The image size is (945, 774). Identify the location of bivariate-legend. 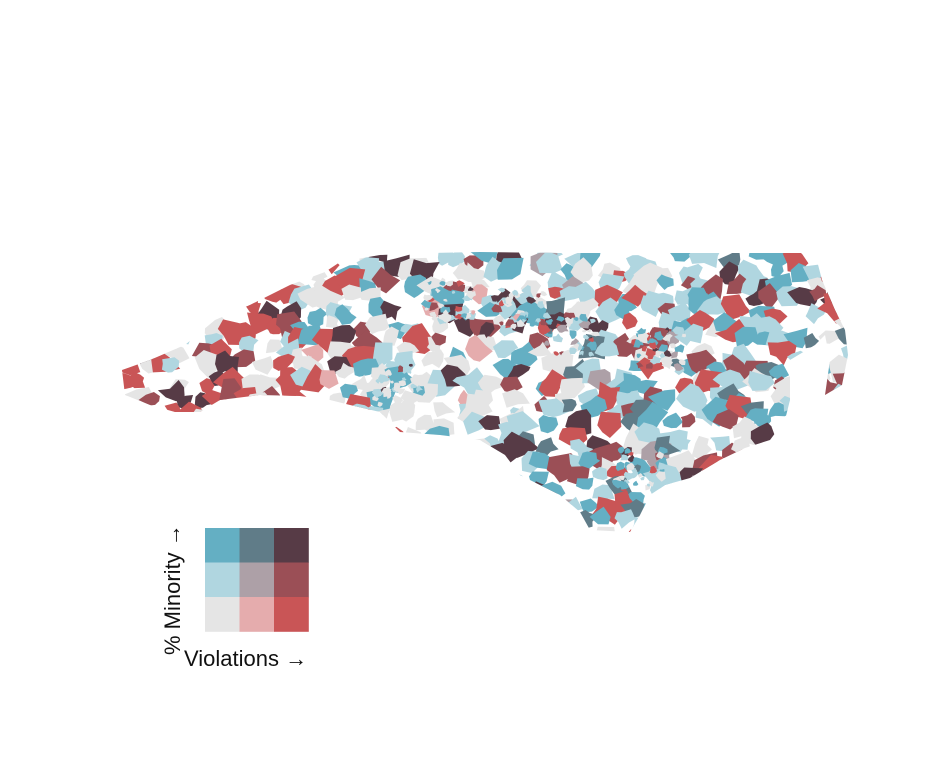
(257, 580).